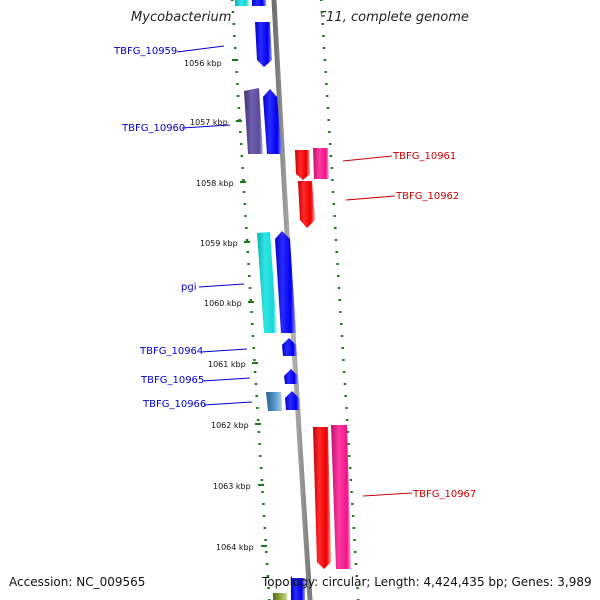  I want to click on ruler-tick: 1061 kbp, so click(233, 364).